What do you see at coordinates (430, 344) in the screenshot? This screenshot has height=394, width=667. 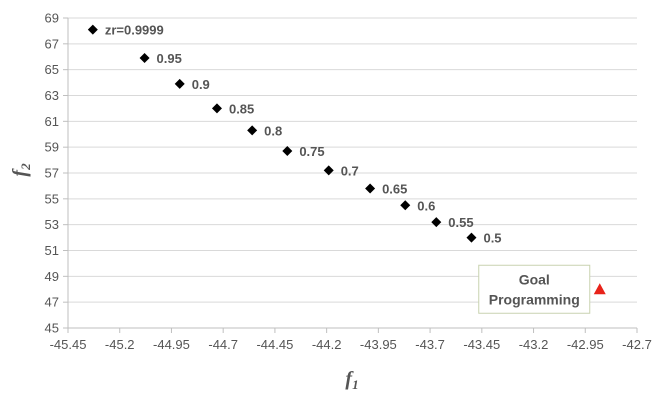 I see `x-tick-label: -43.7` at bounding box center [430, 344].